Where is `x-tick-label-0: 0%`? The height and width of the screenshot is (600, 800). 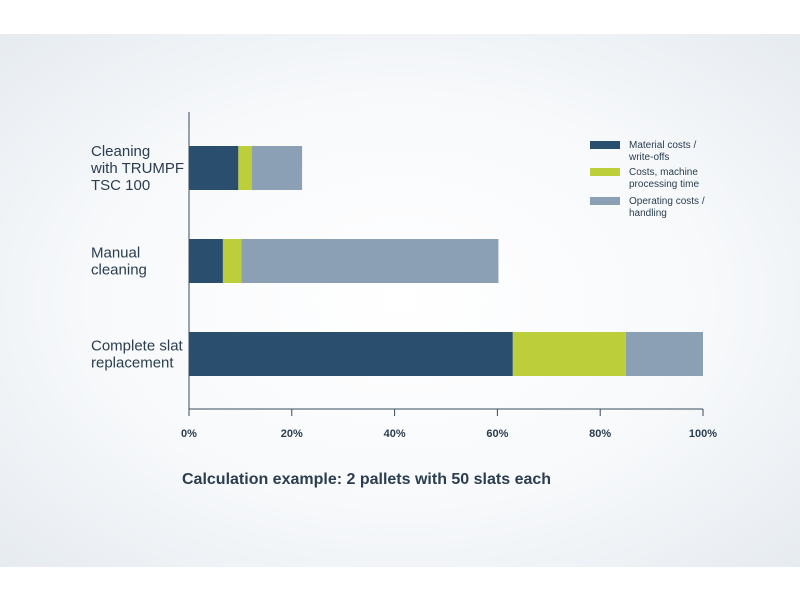 x-tick-label-0: 0% is located at coordinates (189, 434).